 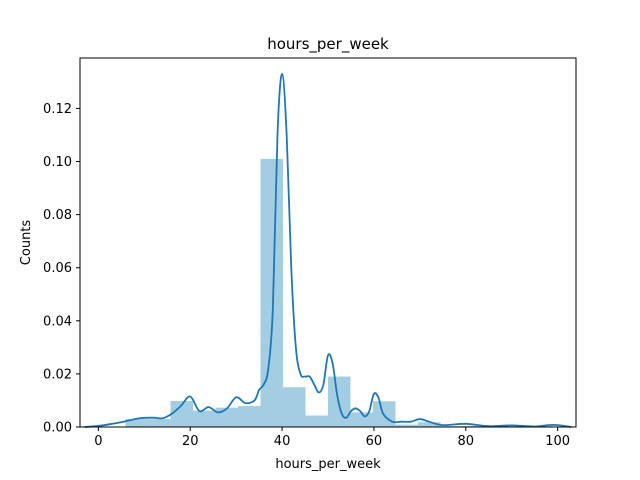 I want to click on y-tick-label: 0.08, so click(x=57, y=215).